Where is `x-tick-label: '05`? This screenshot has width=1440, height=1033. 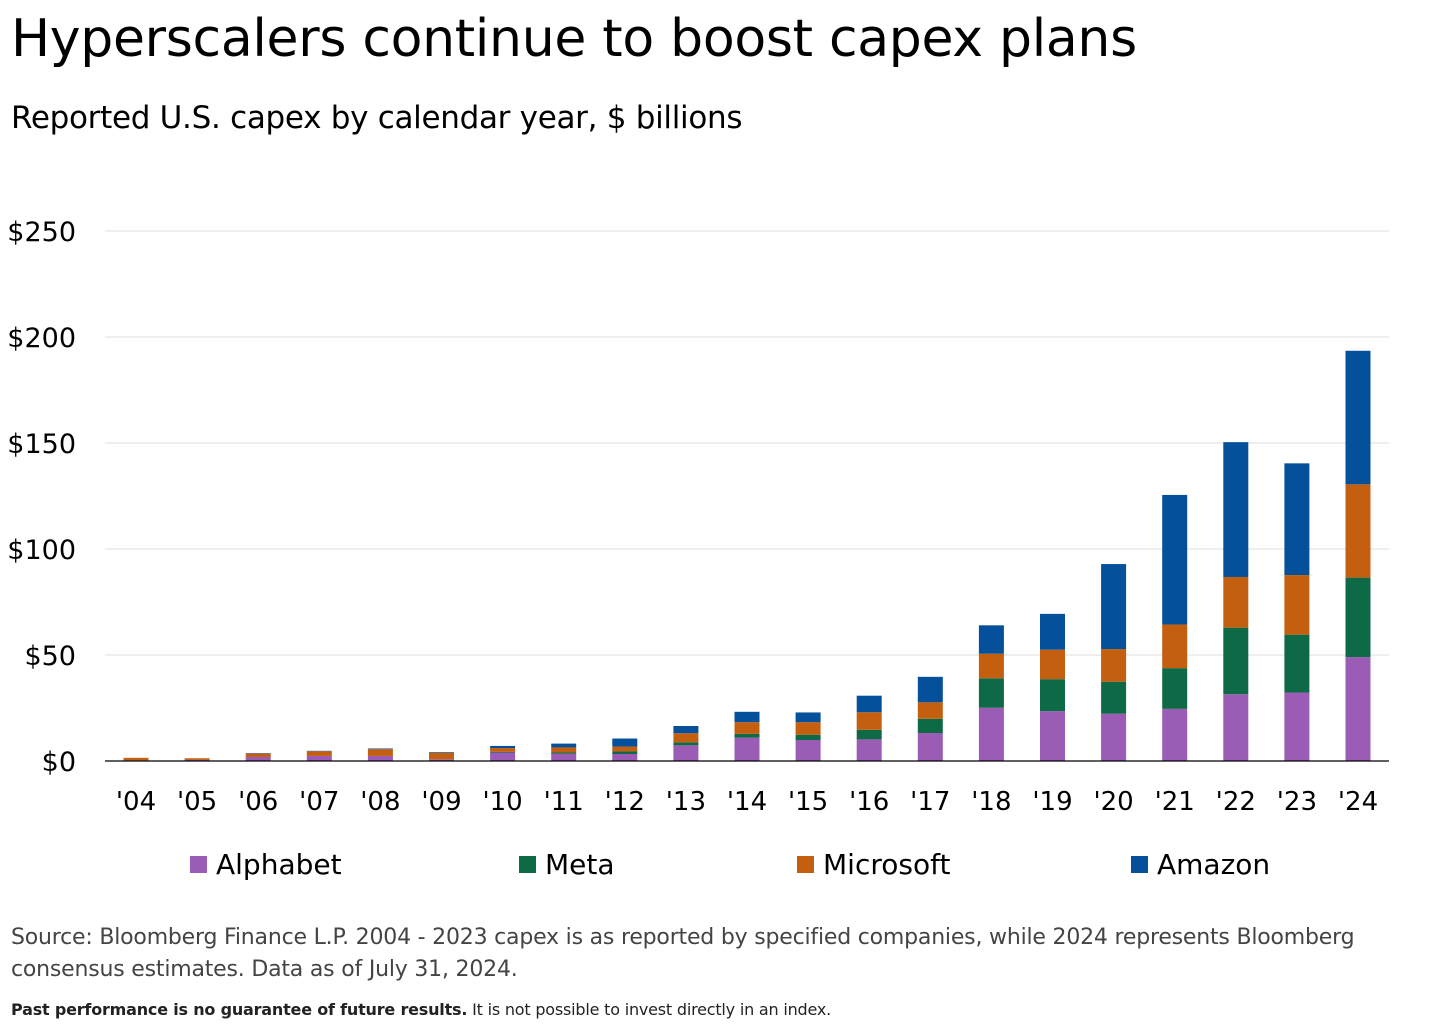 x-tick-label: '05 is located at coordinates (197, 802).